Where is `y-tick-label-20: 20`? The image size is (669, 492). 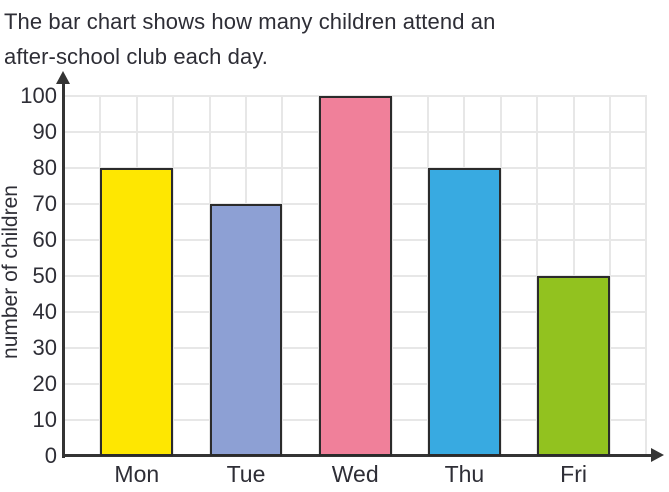 y-tick-label-20: 20 is located at coordinates (44, 383).